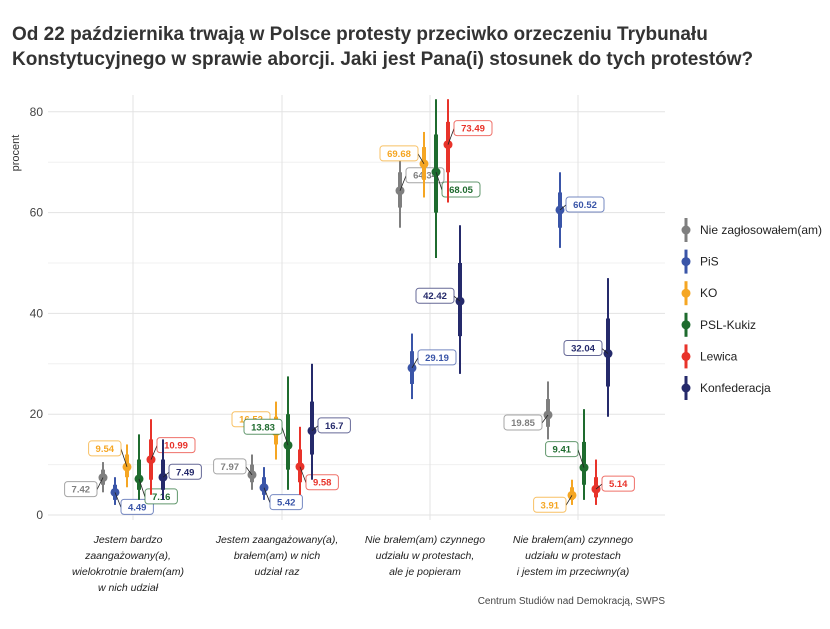 Image resolution: width=830 pixels, height=629 pixels. What do you see at coordinates (137, 507) in the screenshot?
I see `data-label: 4.49` at bounding box center [137, 507].